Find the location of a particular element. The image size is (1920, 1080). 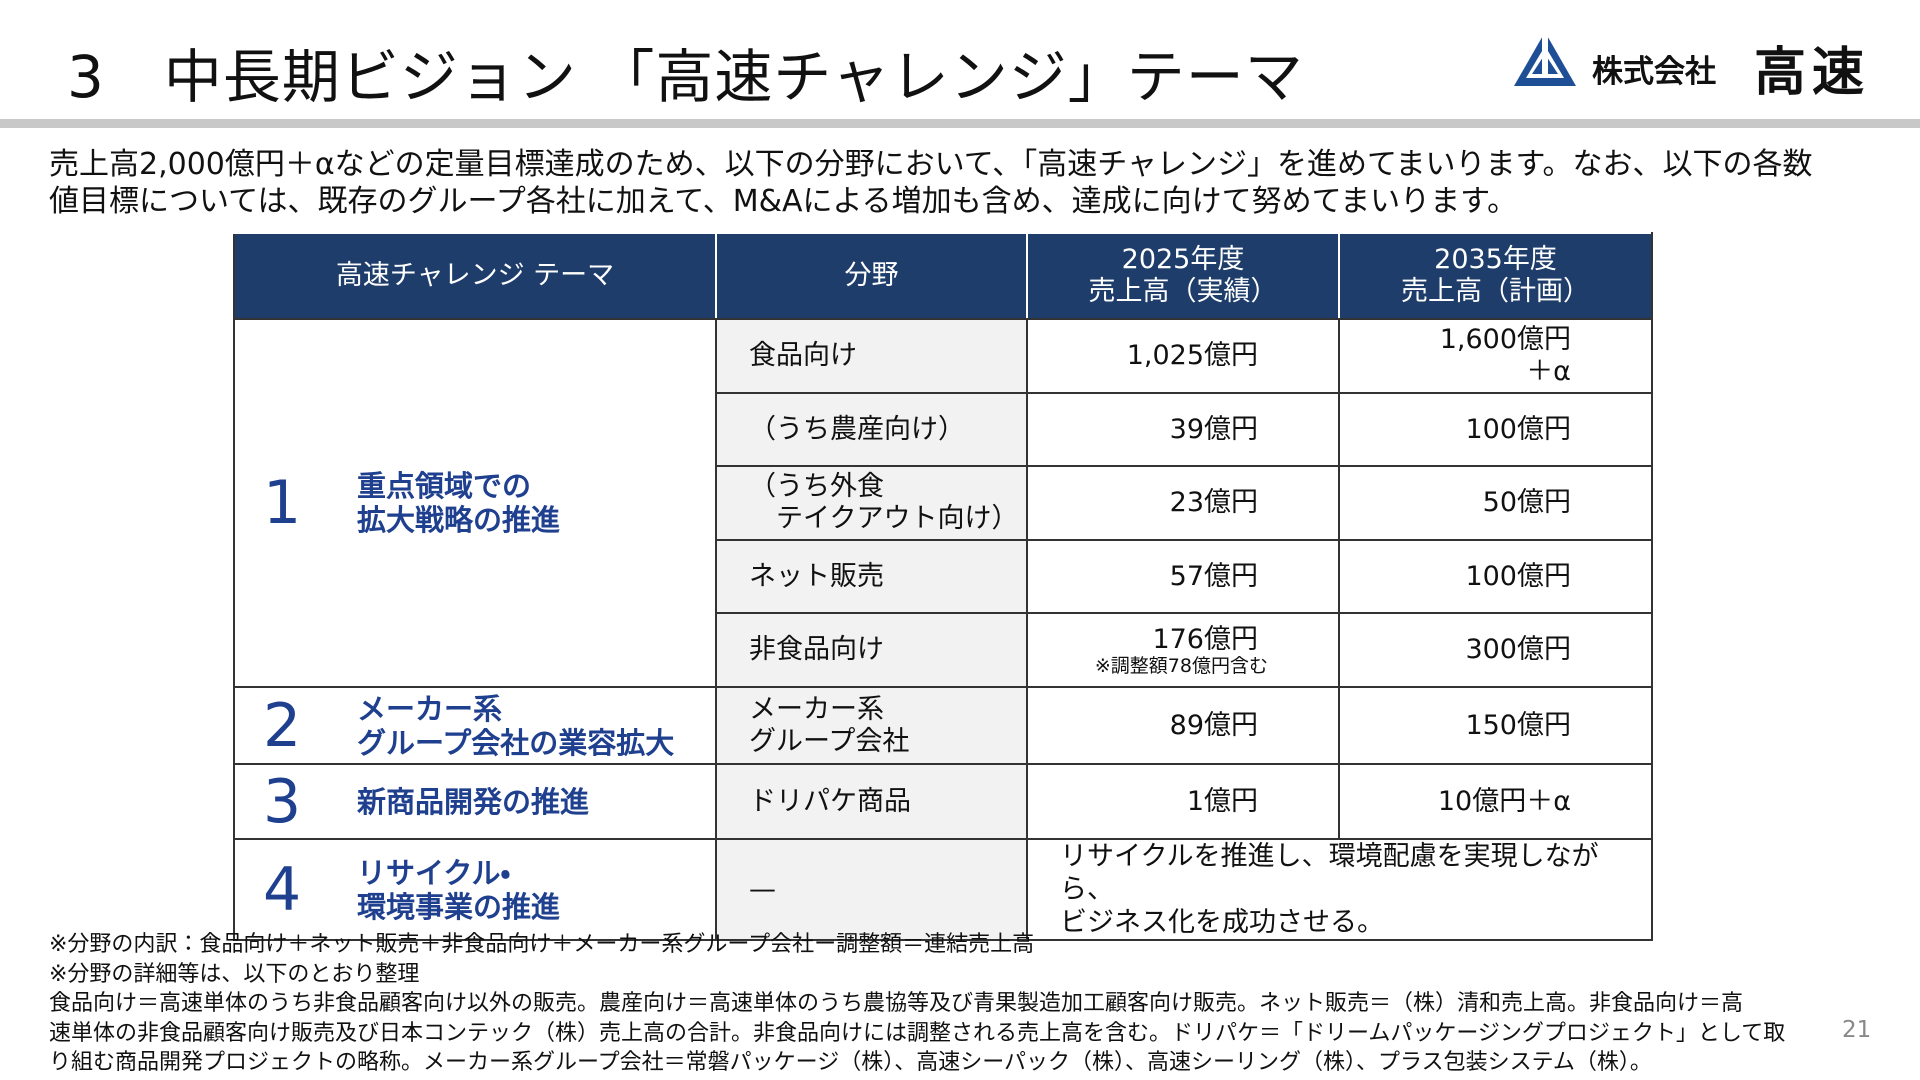

theme-number: 4 is located at coordinates (282, 889).